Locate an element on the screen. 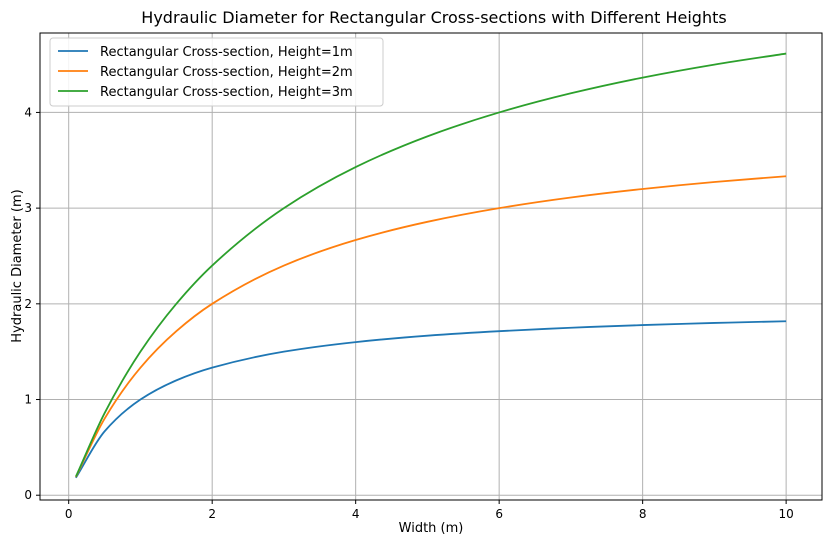 The image size is (833, 547). y-tick-label: 0 is located at coordinates (28, 495).